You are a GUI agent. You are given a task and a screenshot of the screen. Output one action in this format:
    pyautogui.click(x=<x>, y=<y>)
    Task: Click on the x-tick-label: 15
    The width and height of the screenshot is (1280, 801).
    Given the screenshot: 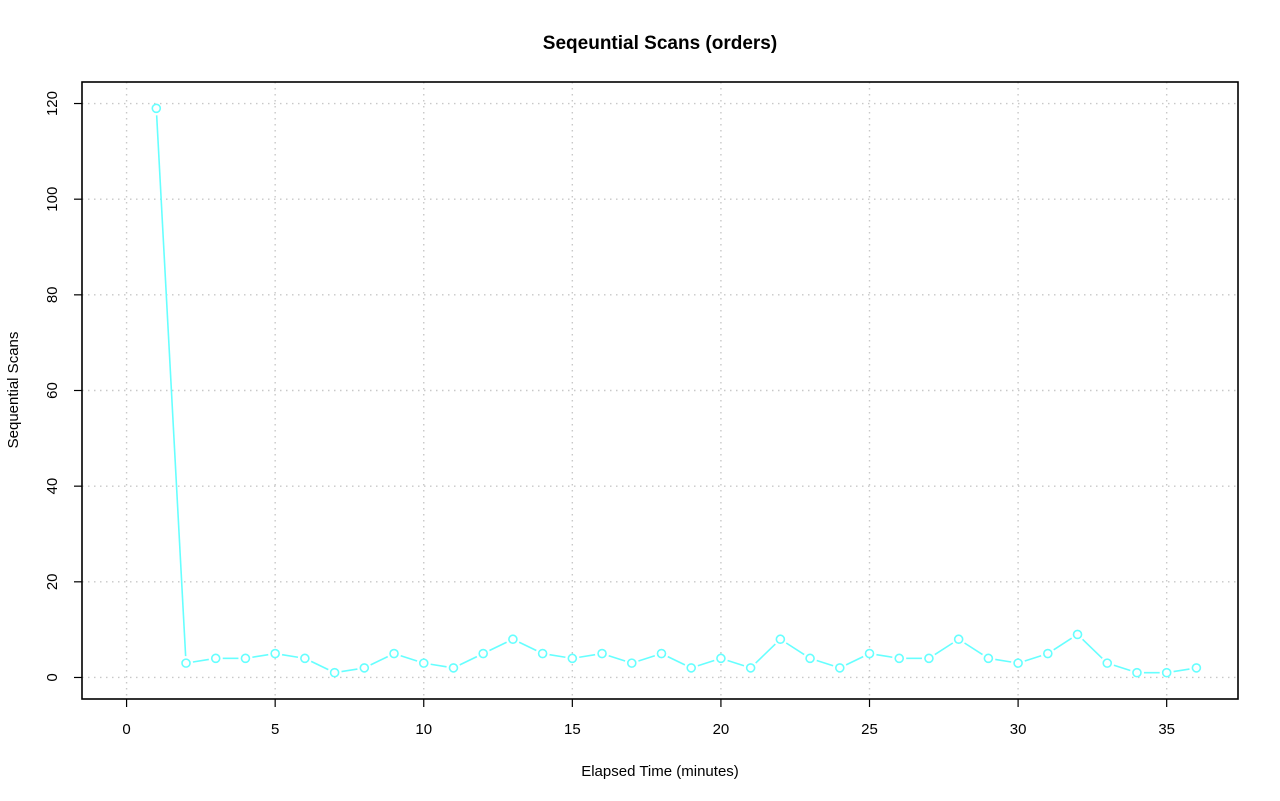 What is the action you would take?
    pyautogui.click(x=572, y=729)
    